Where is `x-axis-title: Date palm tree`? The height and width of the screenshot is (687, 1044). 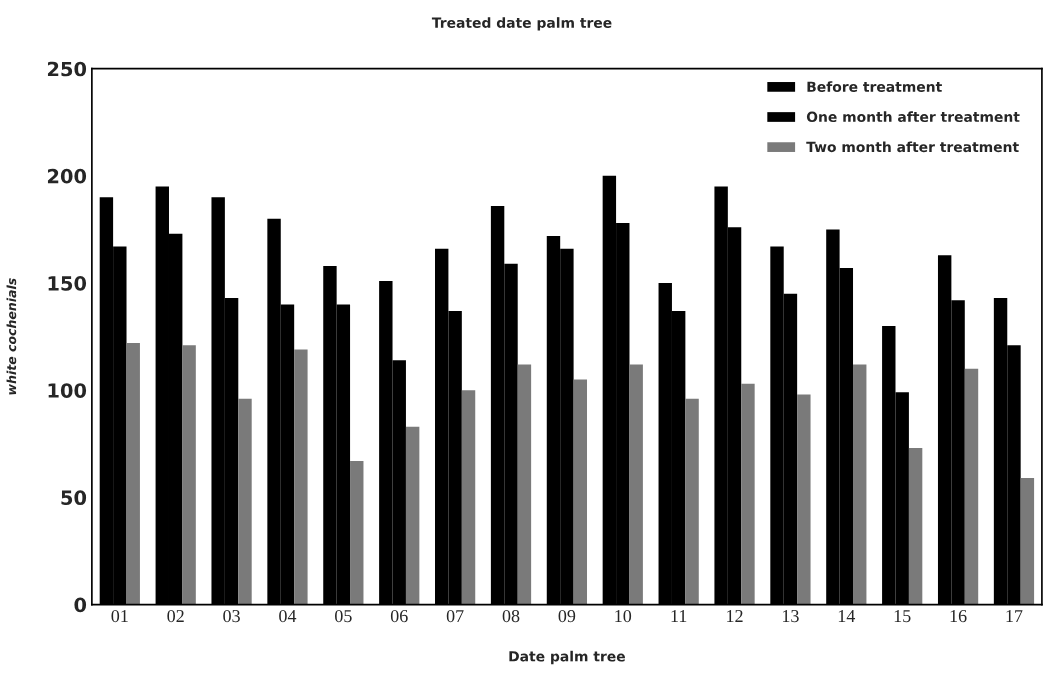
x-axis-title: Date palm tree is located at coordinates (567, 657).